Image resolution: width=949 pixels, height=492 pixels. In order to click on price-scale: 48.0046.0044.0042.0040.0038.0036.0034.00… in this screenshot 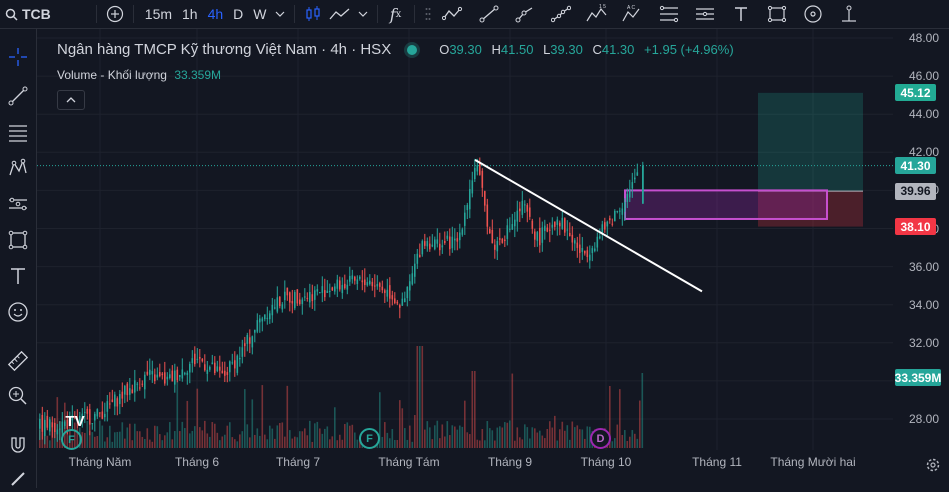, I will do `click(921, 258)`.